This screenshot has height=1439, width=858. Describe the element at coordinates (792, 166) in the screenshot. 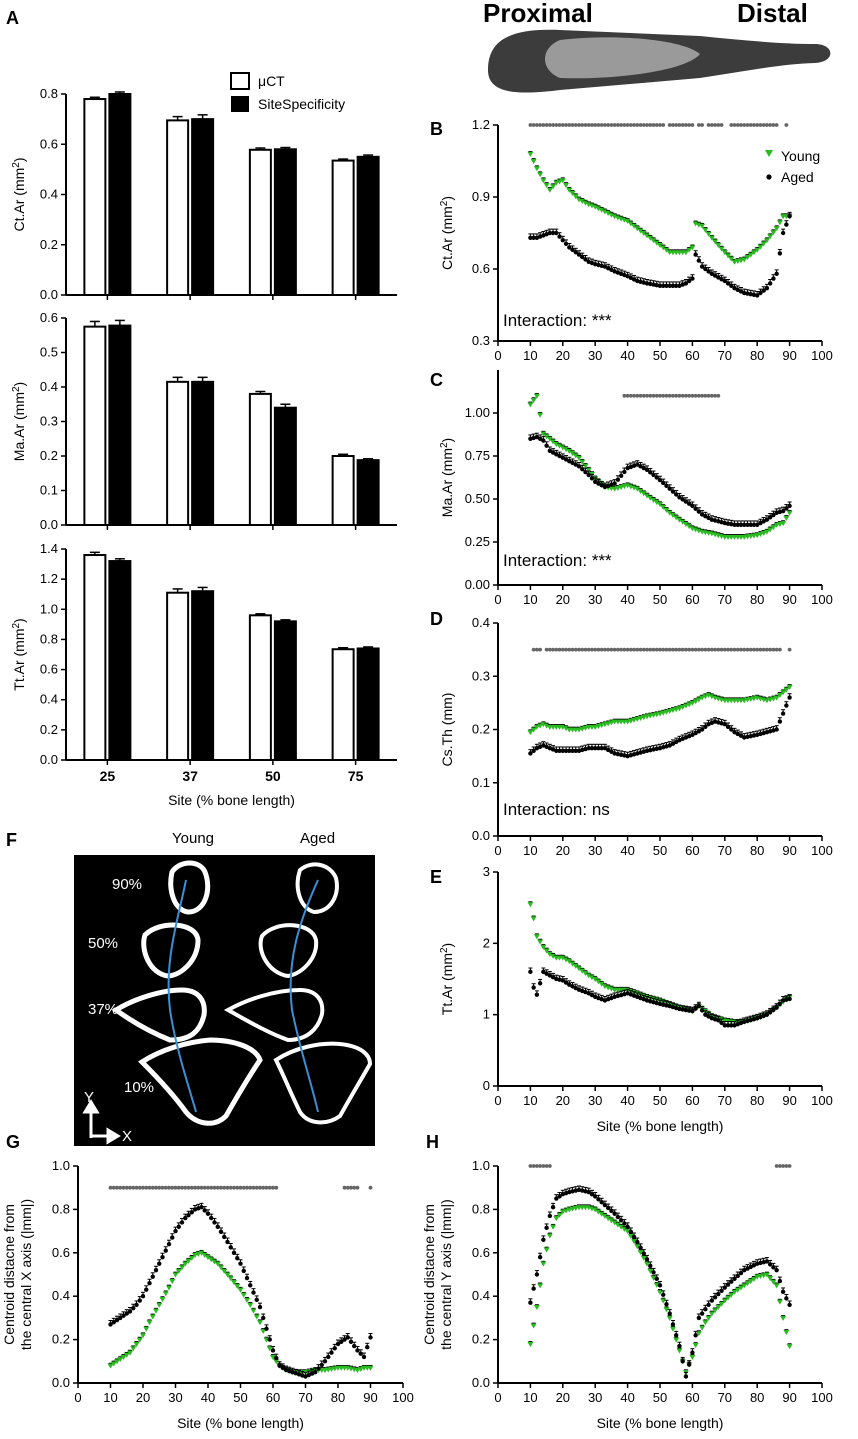

I see `legend-b: Young Aged` at that location.